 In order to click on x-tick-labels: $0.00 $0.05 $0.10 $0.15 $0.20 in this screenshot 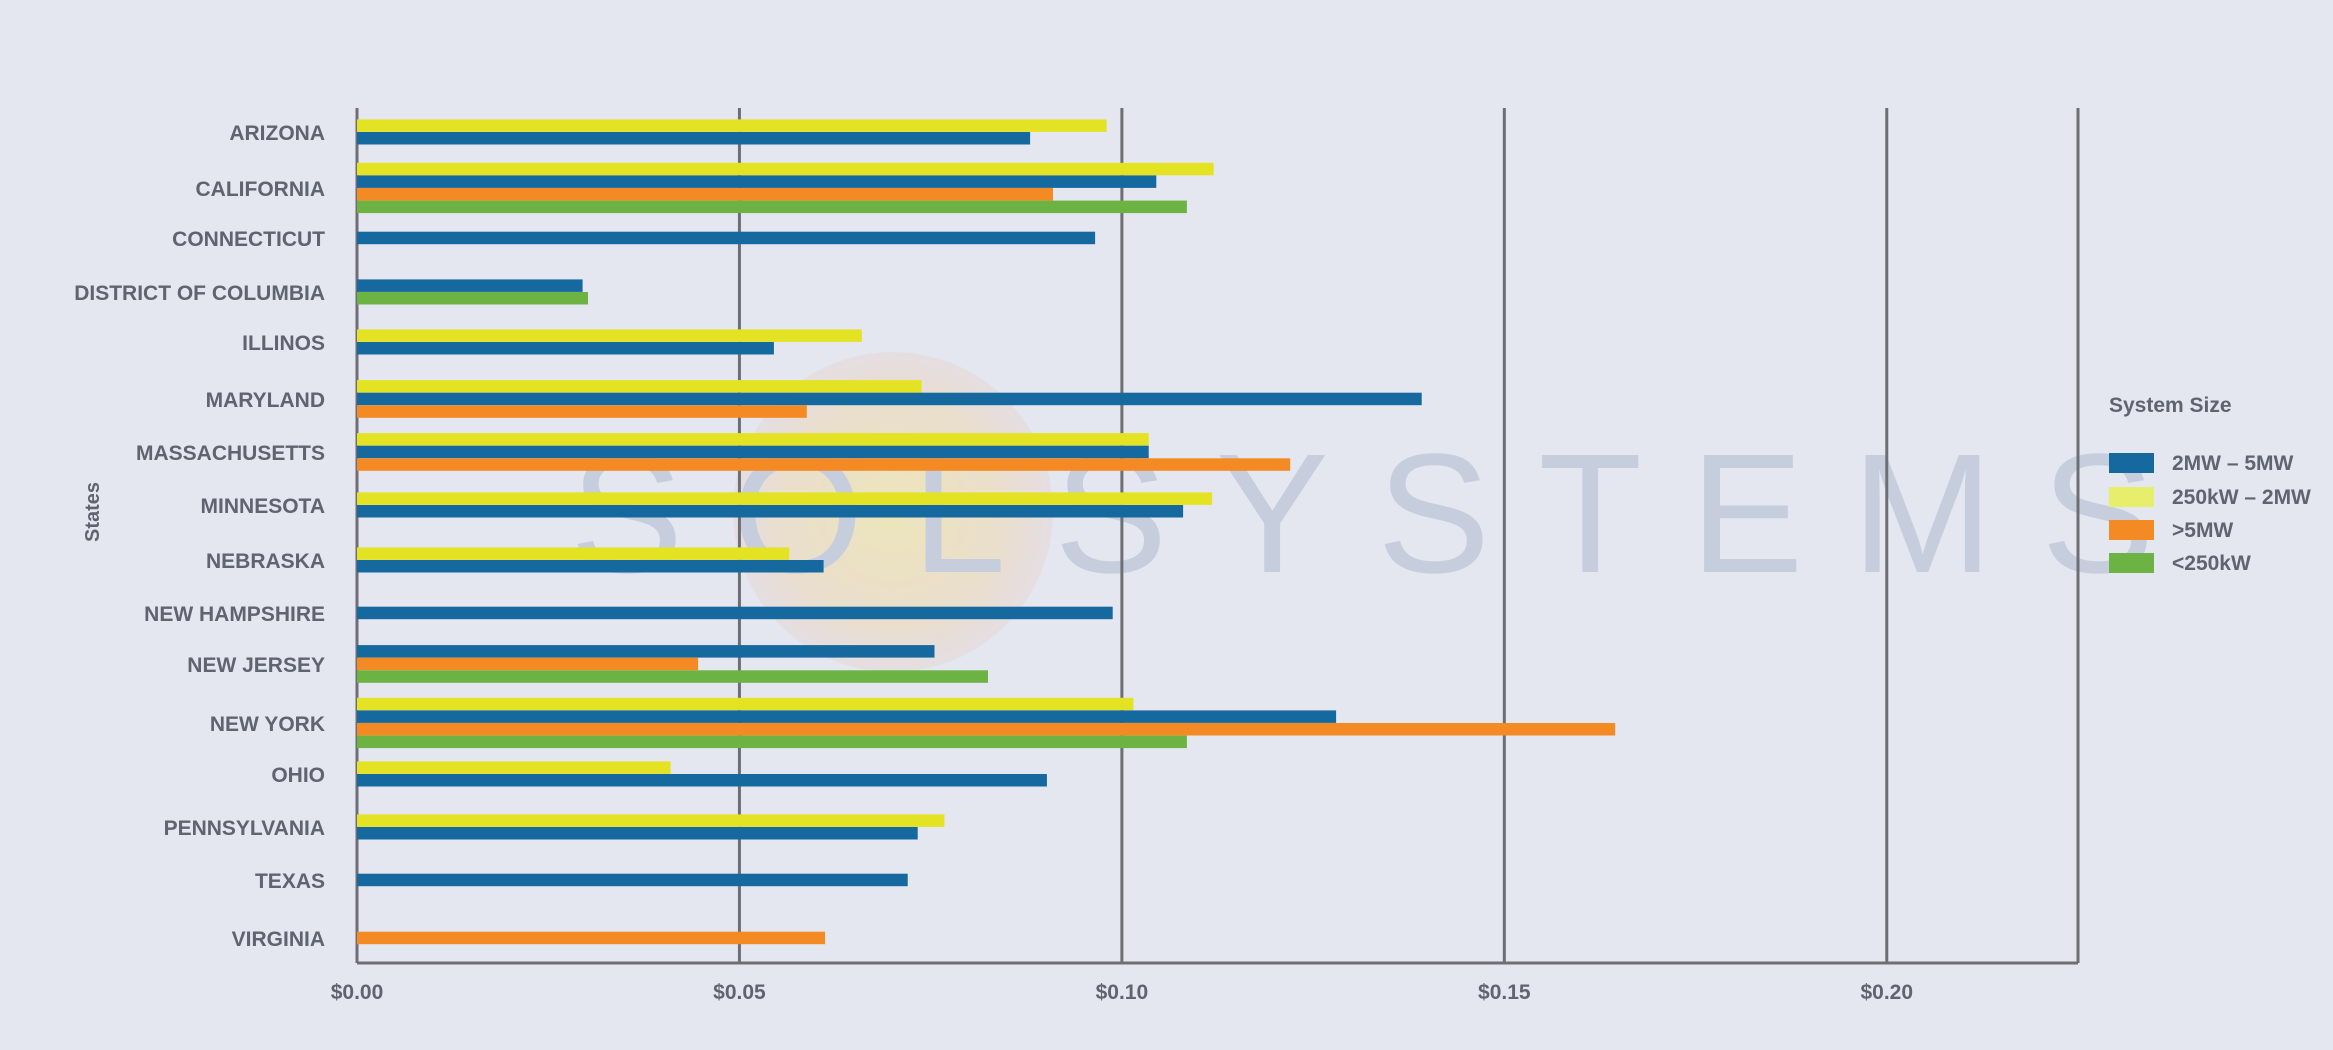, I will do `click(1122, 992)`.